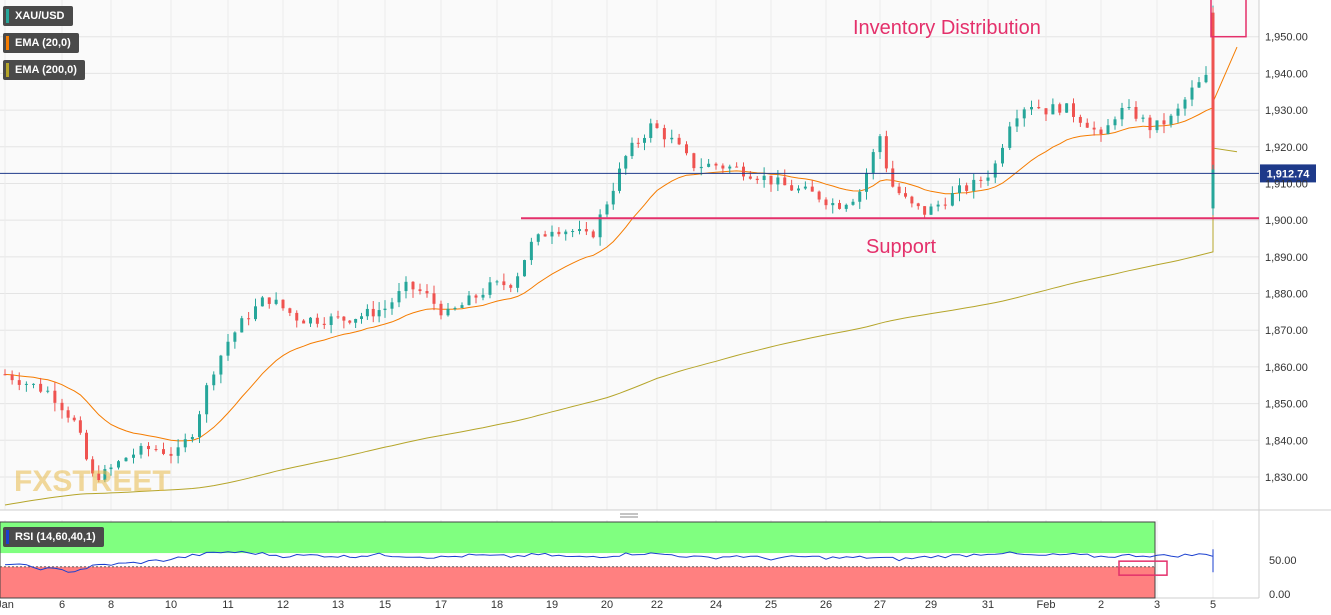 The height and width of the screenshot is (615, 1331). I want to click on legend-ema-fast: EMA (20,0), so click(41, 43).